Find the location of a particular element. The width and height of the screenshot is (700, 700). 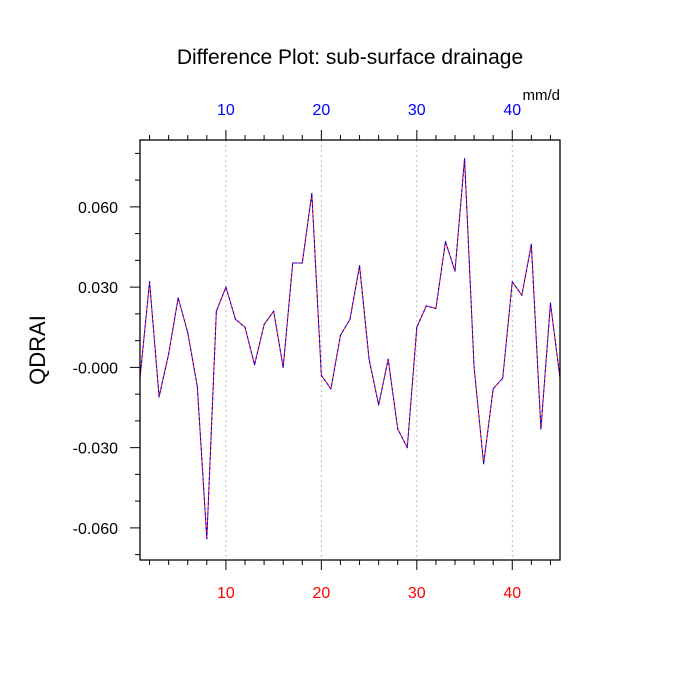

x-tick-label: 30 is located at coordinates (417, 593).